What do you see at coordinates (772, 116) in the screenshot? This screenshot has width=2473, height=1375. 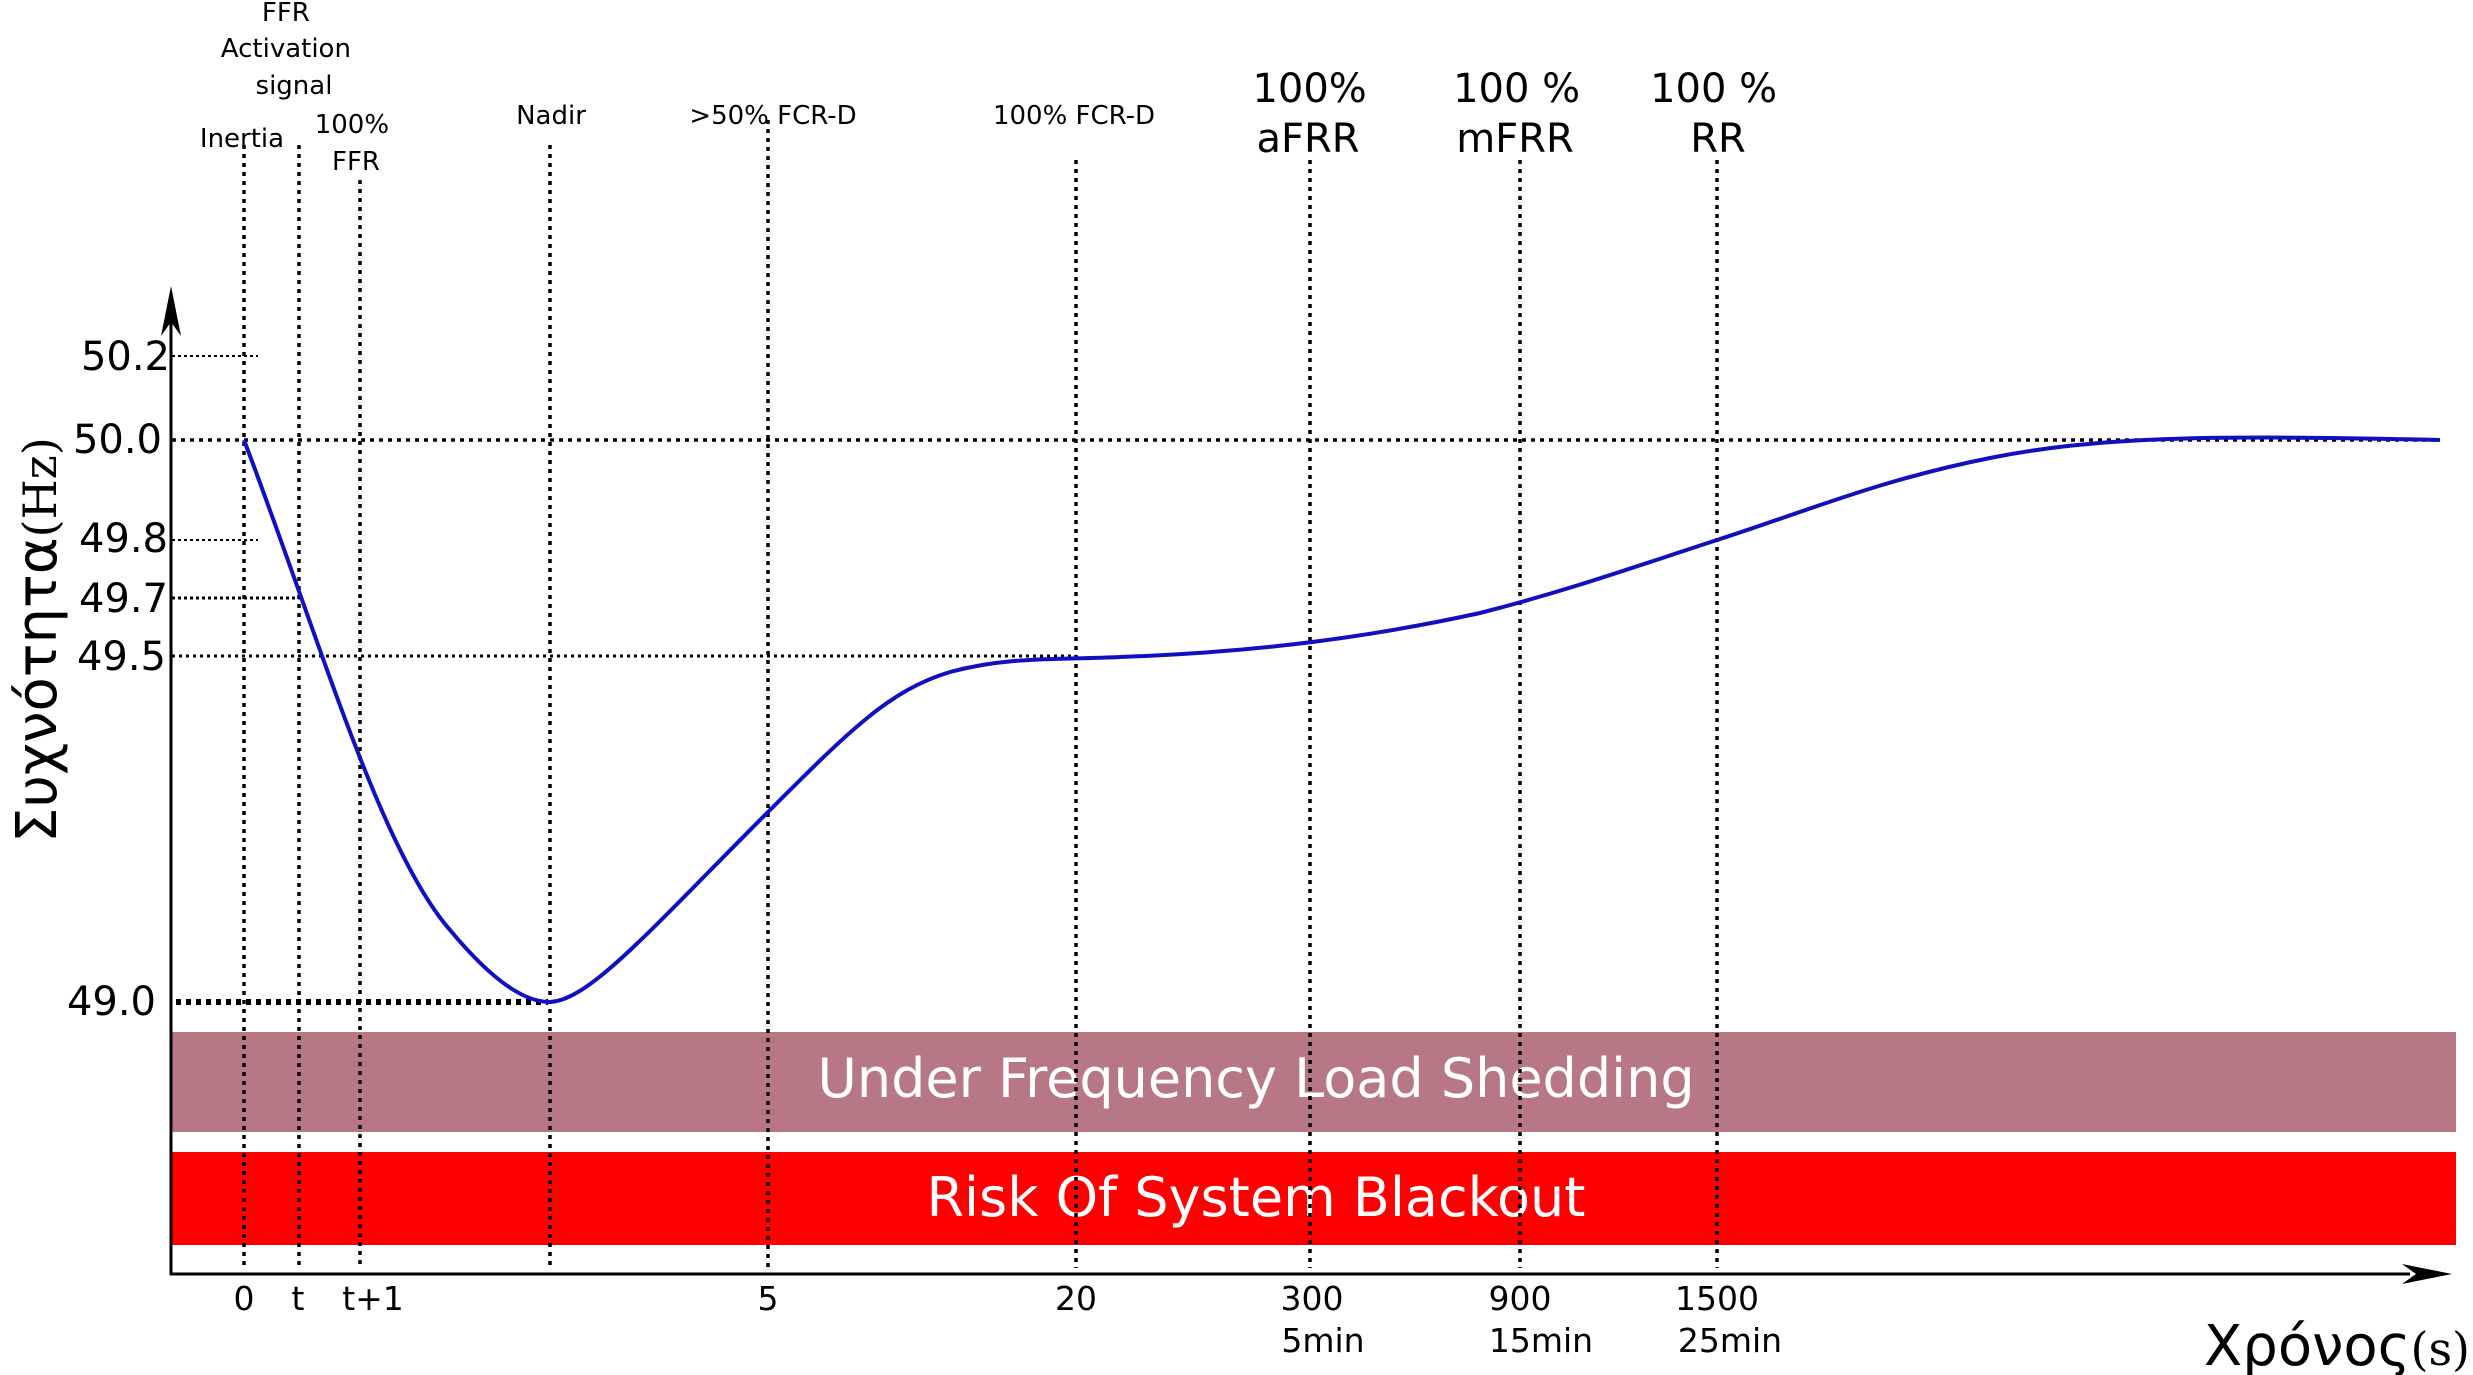 I see `stage-label-fcr-d-half: >50% FCR-D` at bounding box center [772, 116].